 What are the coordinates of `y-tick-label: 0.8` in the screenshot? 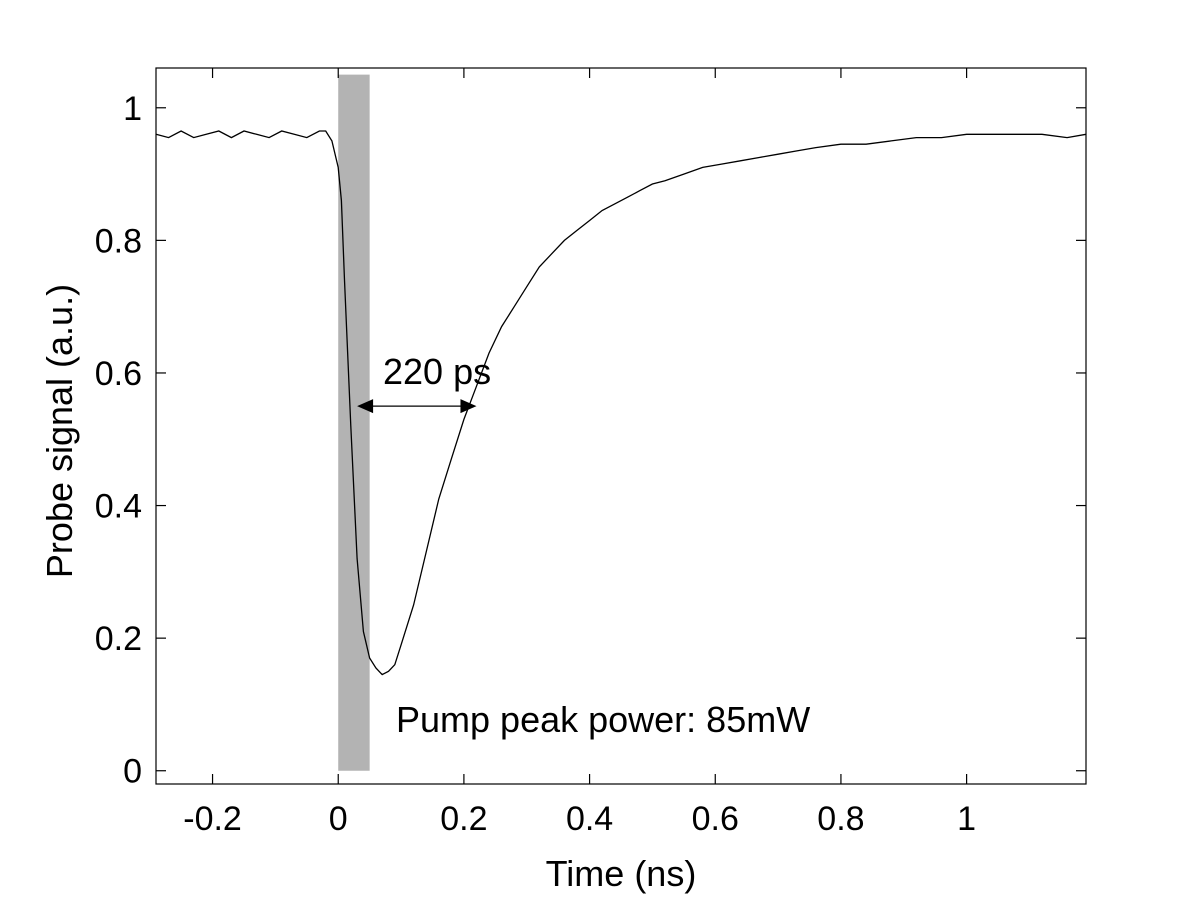 It's located at (118, 241).